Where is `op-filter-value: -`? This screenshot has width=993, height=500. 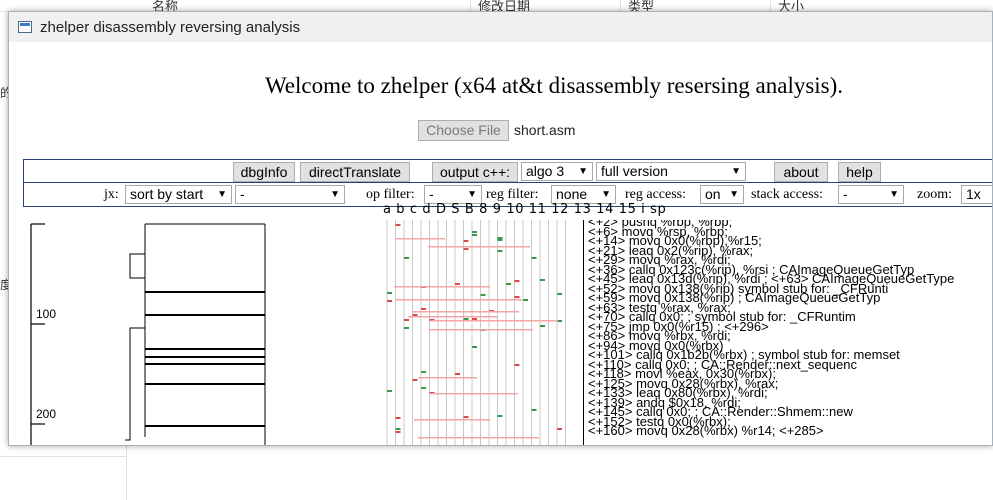
op-filter-value: - is located at coordinates (431, 194).